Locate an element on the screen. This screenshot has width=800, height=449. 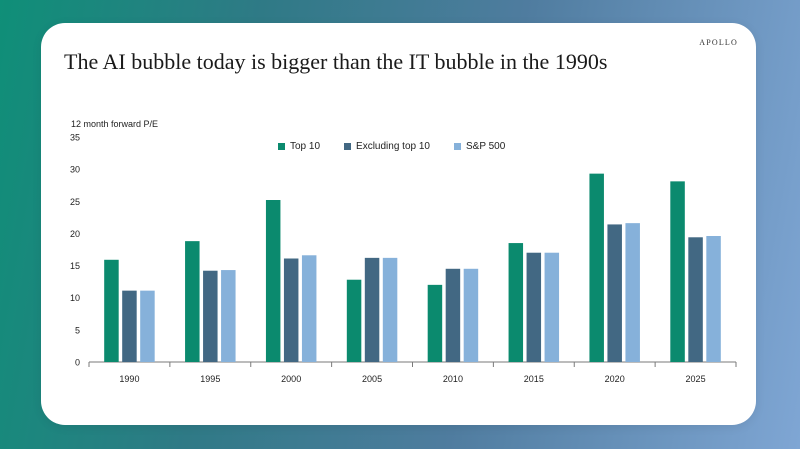
y-tick-label: 35 is located at coordinates (75, 138).